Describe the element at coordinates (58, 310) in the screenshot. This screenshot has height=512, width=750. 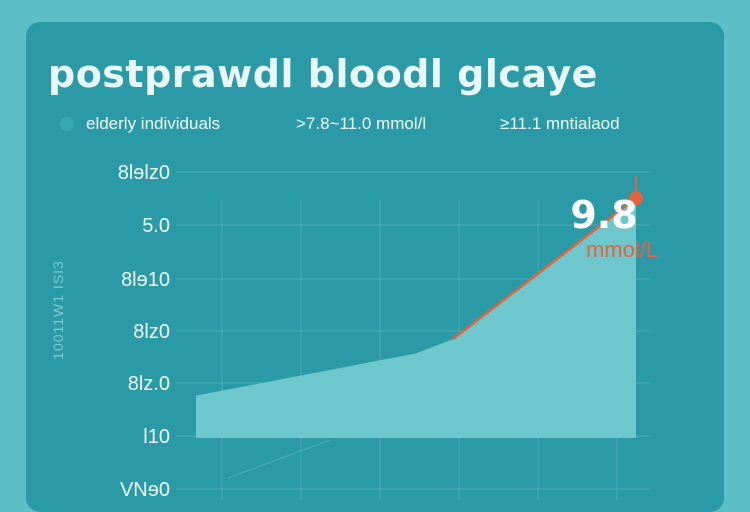
I see `y-axis-label: 10011W1 ISI3` at that location.